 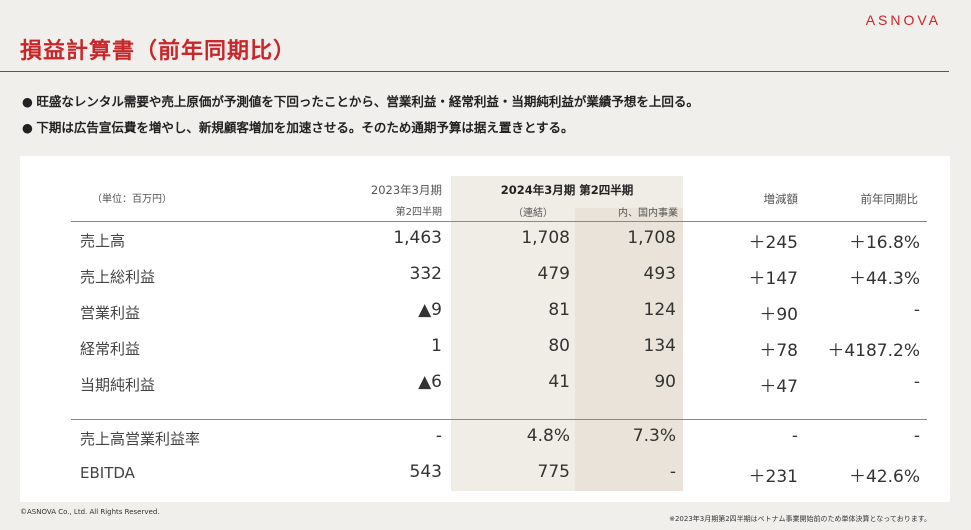 What do you see at coordinates (665, 382) in the screenshot?
I see `cell-domestic: 90` at bounding box center [665, 382].